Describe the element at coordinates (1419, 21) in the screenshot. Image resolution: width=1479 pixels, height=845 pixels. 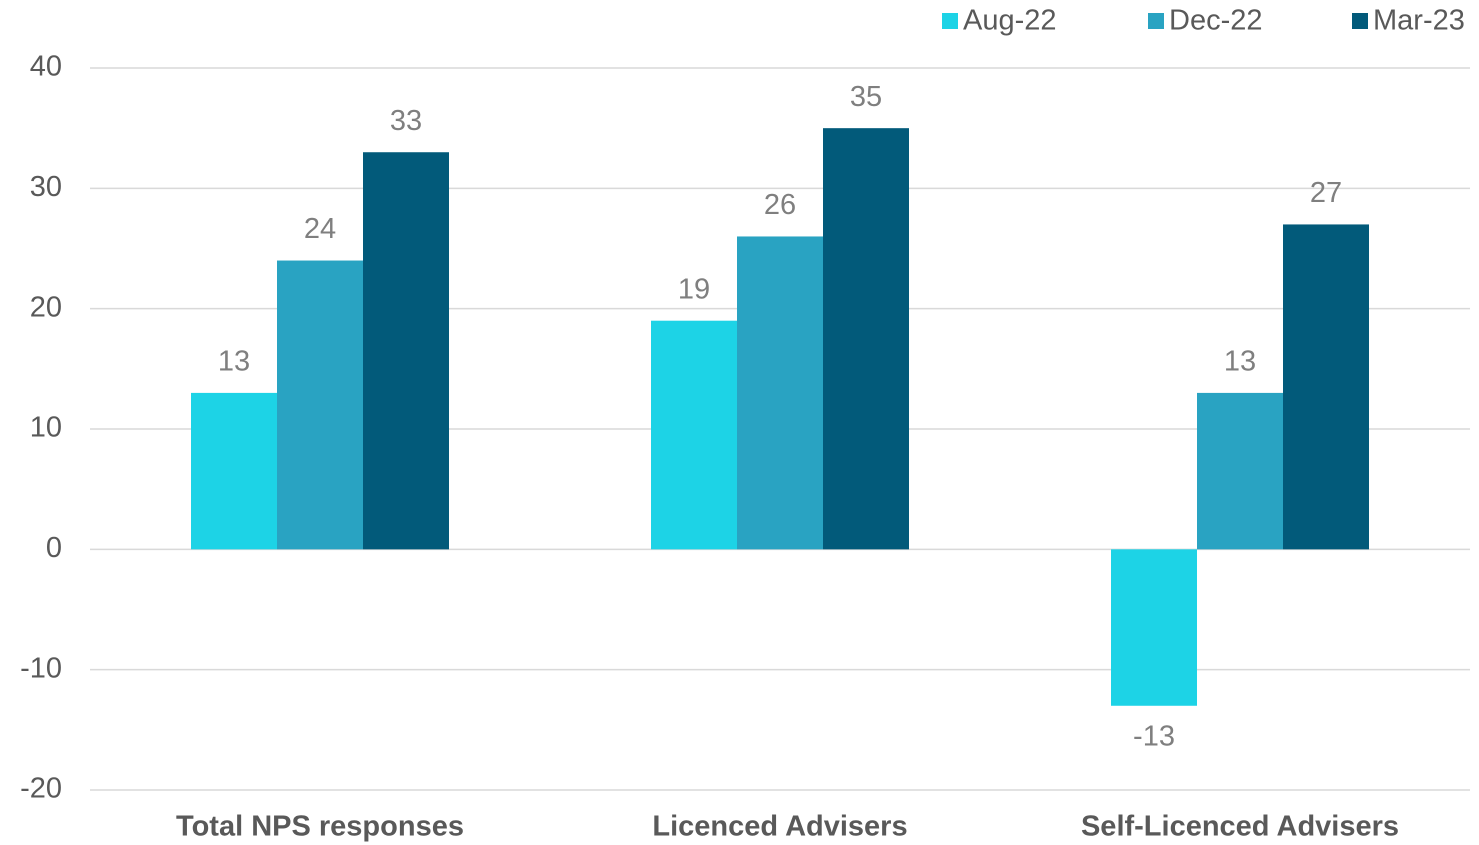
I see `legend-label: Mar-23` at that location.